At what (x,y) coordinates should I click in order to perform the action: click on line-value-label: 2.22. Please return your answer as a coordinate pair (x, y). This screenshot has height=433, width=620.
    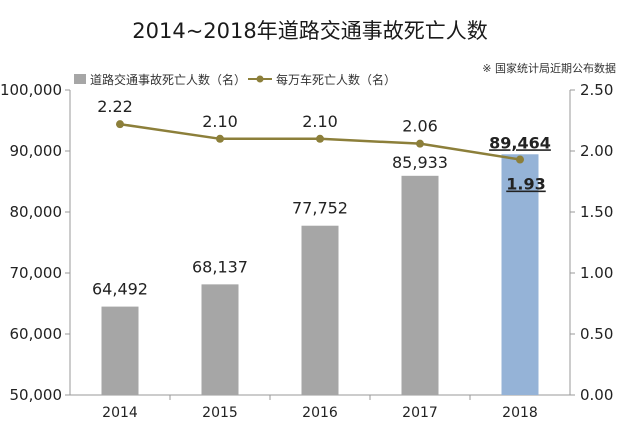
    Looking at the image, I should click on (115, 106).